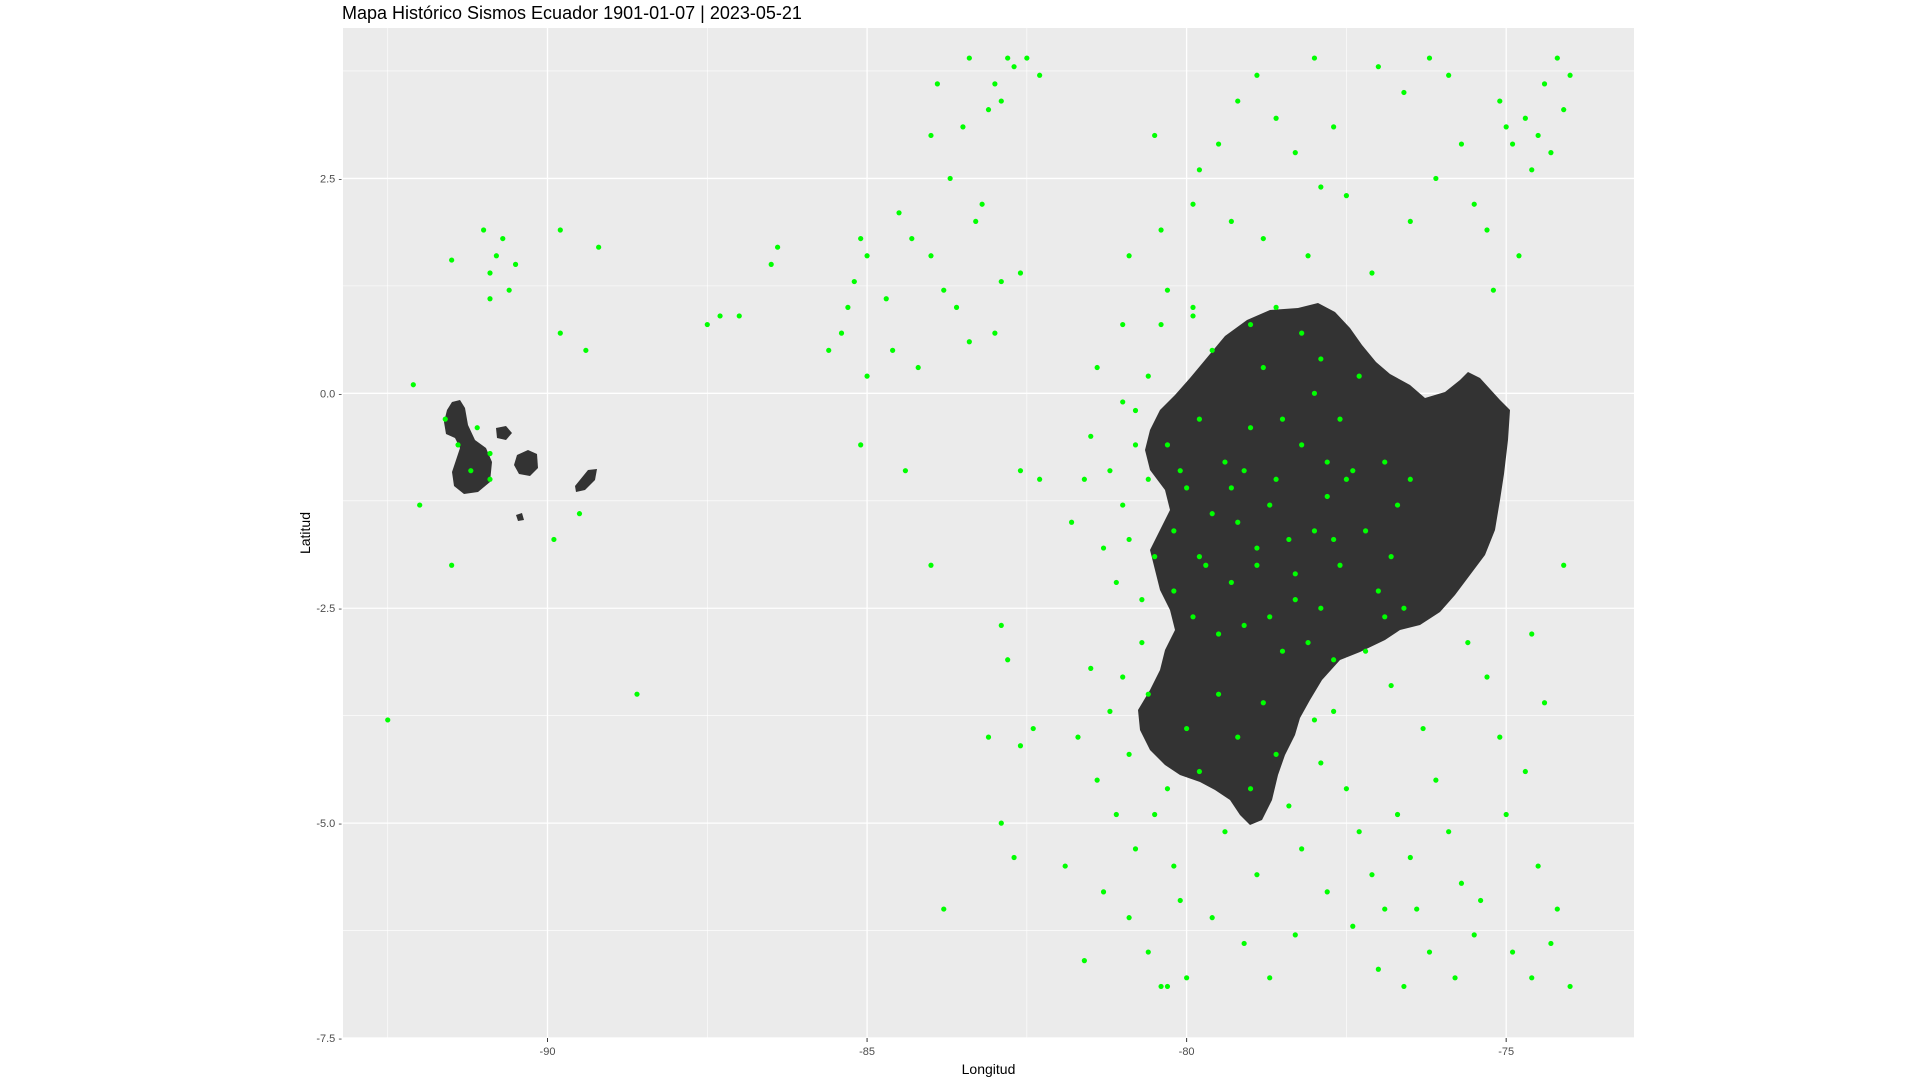 Image resolution: width=1920 pixels, height=1080 pixels. I want to click on land-ecuador-mainland, so click(1324, 564).